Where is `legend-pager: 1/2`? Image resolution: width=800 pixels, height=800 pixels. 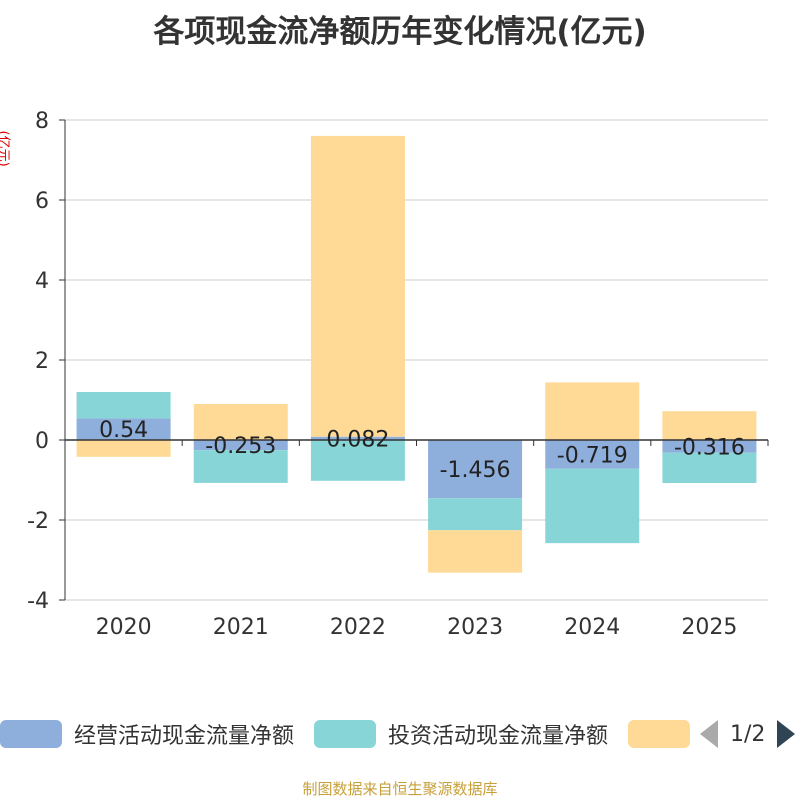
legend-pager: 1/2 is located at coordinates (748, 734).